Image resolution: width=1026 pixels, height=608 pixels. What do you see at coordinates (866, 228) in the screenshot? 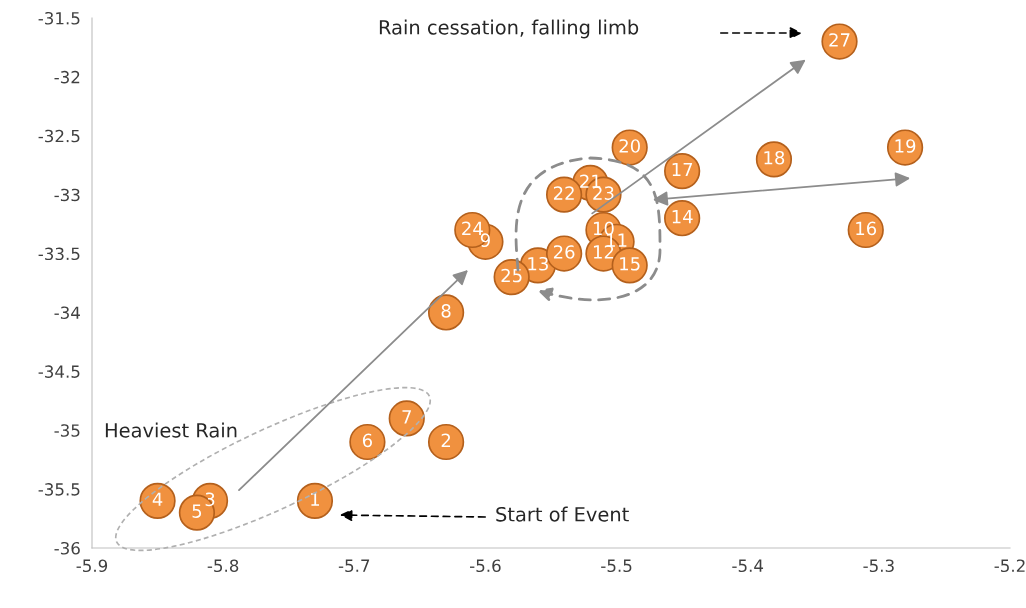
I see `annotation: 16` at bounding box center [866, 228].